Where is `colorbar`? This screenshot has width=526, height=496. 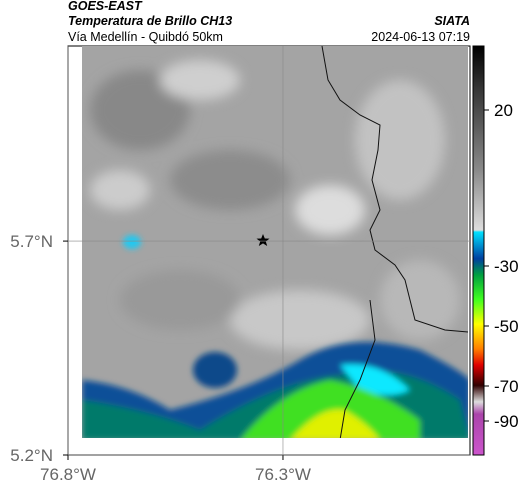
colorbar is located at coordinates (478, 250).